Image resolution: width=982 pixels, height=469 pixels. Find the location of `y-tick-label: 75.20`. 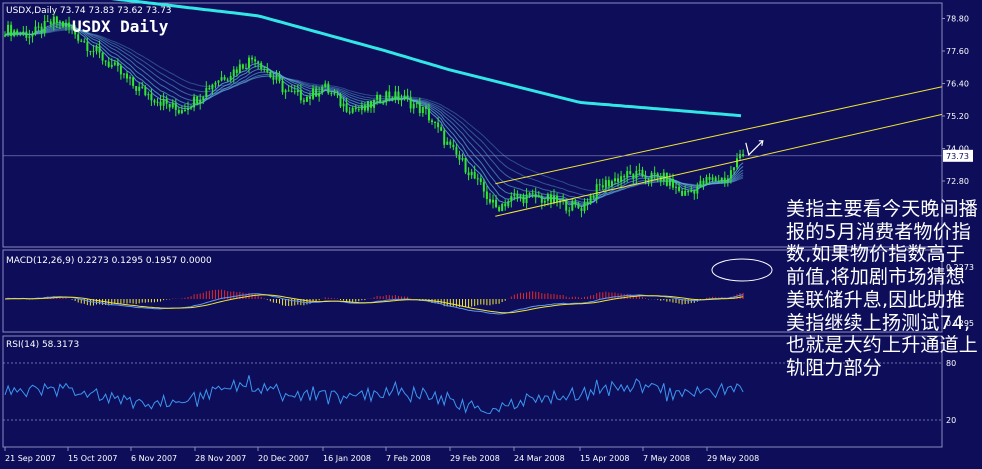

y-tick-label: 75.20 is located at coordinates (957, 116).